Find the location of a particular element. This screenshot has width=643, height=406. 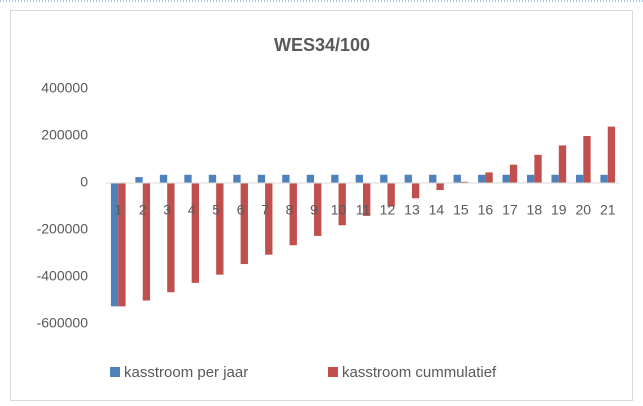

legend-label: kasstroom per jaar is located at coordinates (186, 372).